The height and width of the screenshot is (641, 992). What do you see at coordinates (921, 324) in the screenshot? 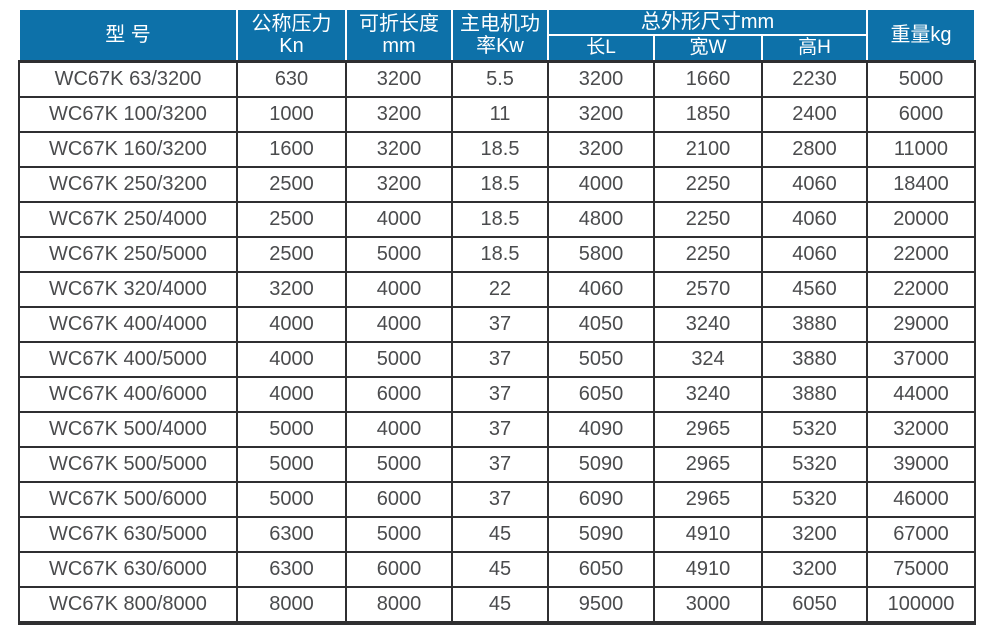
I see `cell-weight: 29000` at bounding box center [921, 324].